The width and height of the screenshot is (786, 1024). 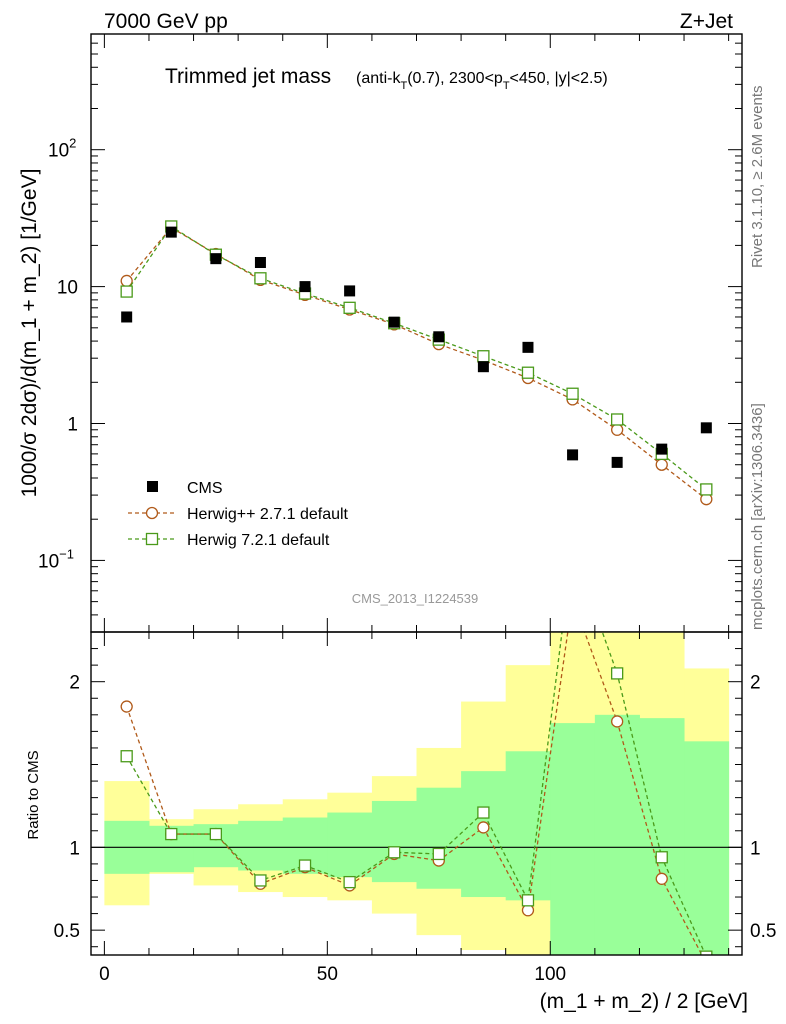 I want to click on ratio-y-tick-label: 0.5, so click(x=67, y=931).